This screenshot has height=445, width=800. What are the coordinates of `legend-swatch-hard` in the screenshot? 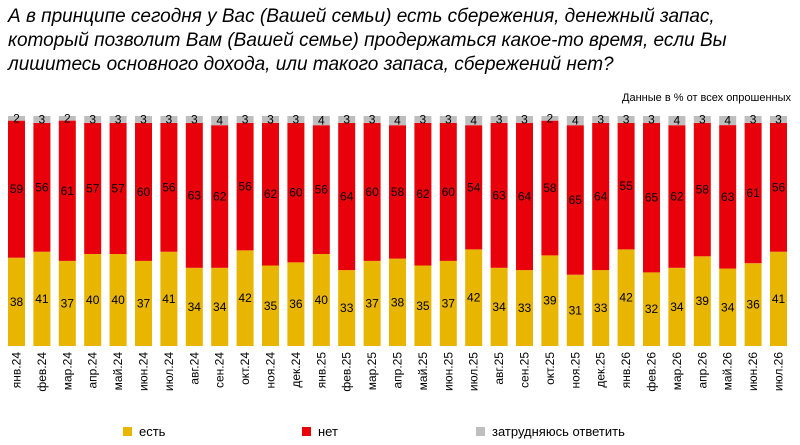 It's located at (480, 431).